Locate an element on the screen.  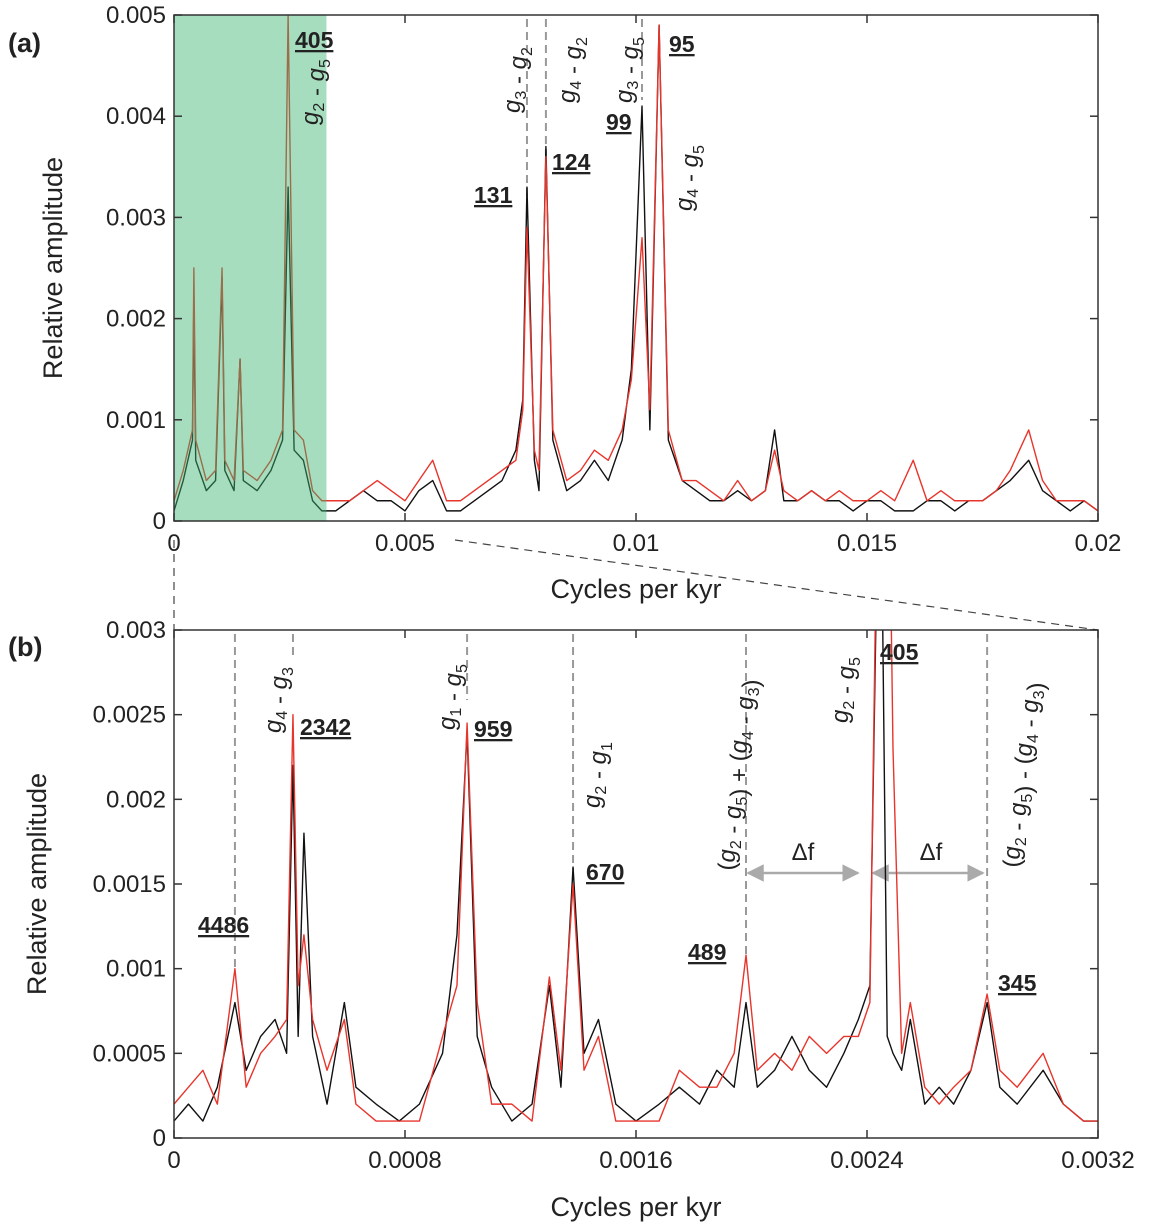
panel-label: (b) is located at coordinates (25, 647).